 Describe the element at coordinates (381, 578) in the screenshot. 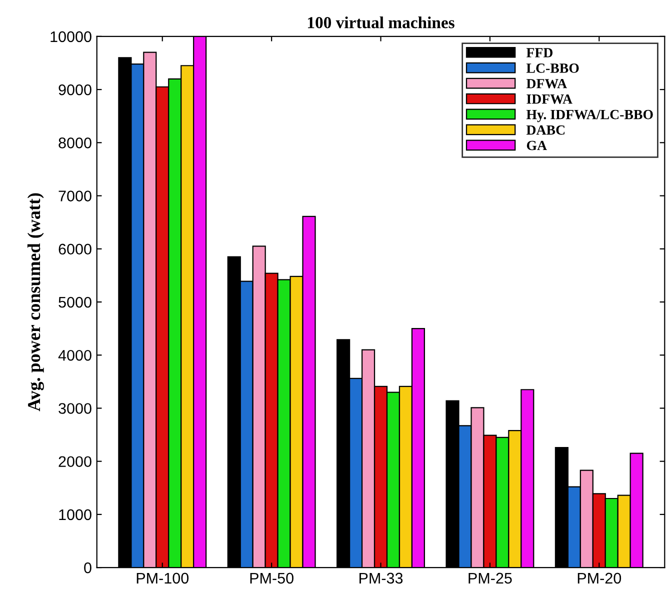

I see `x-tick-label: PM-33` at that location.